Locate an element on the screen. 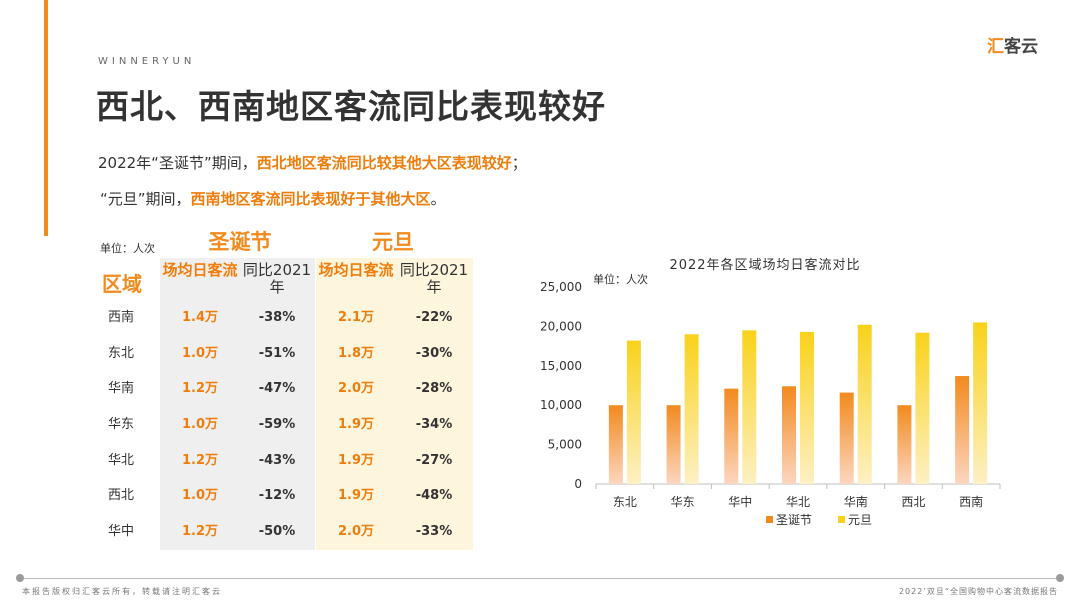  table-row: 西北 1.0万 -12% 1.9万 -48% is located at coordinates (287, 496).